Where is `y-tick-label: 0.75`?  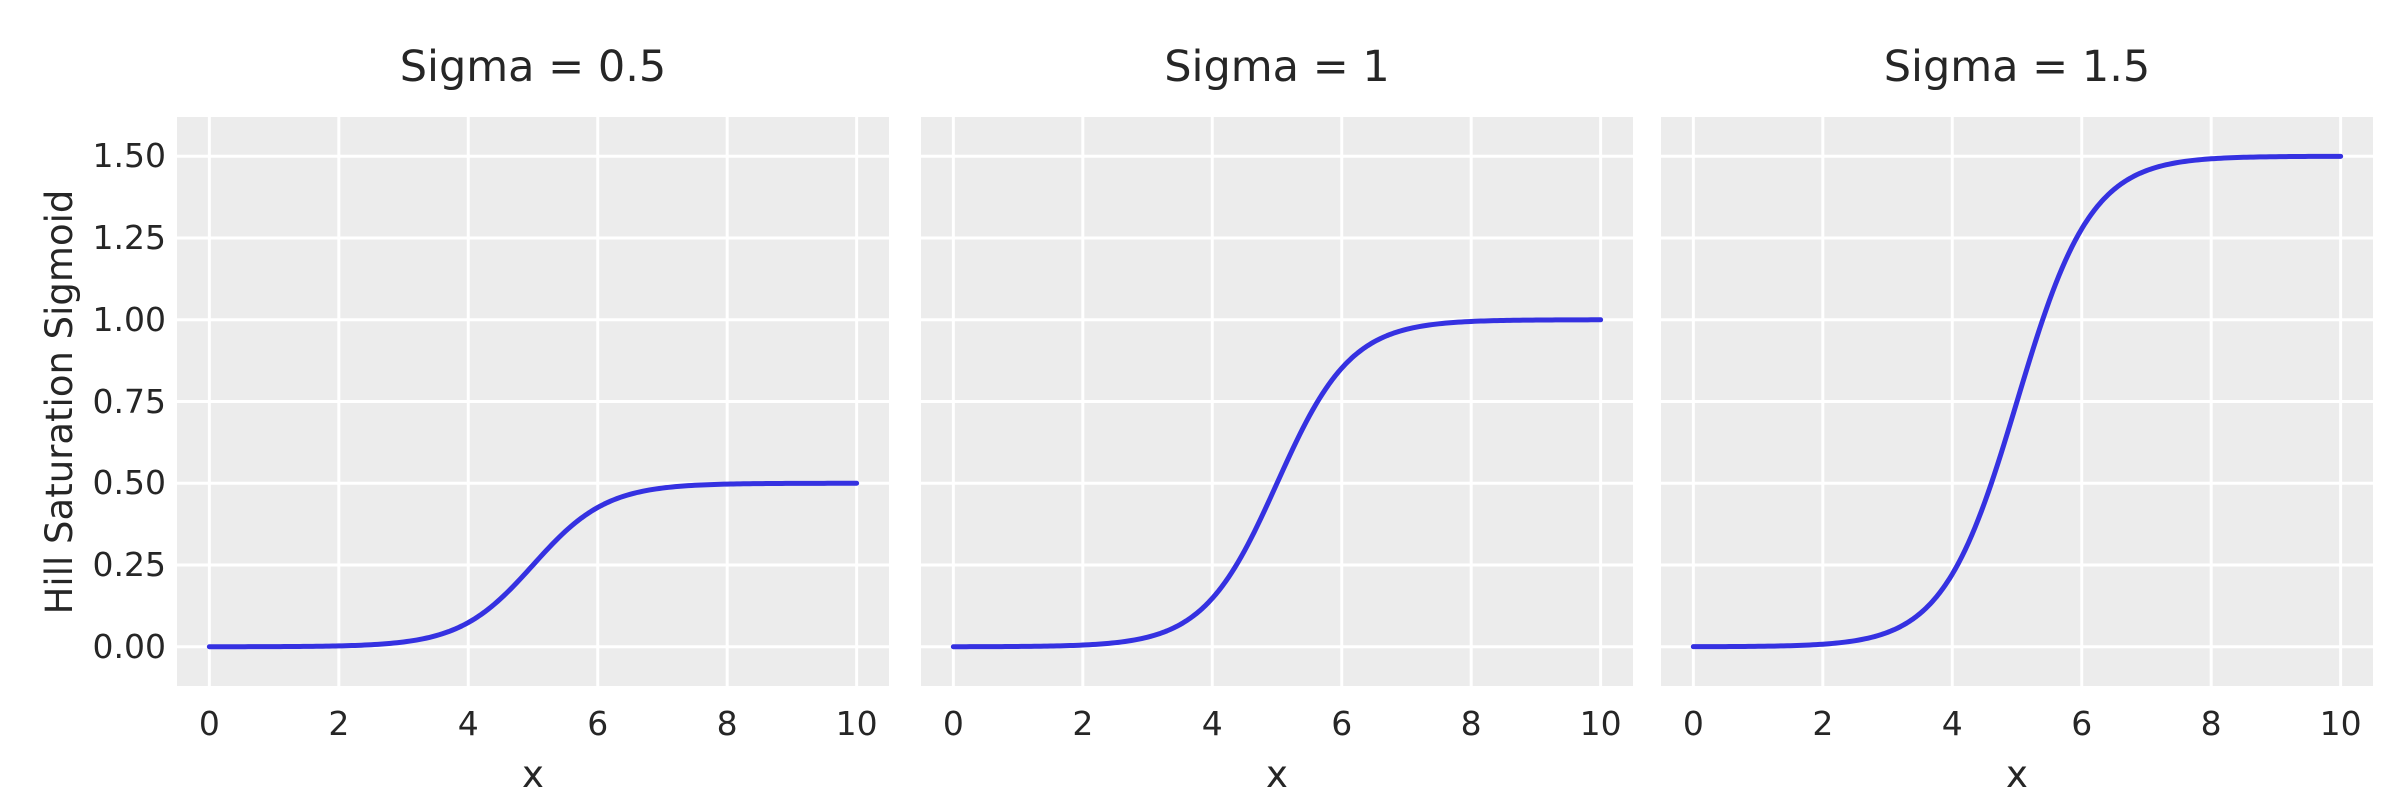
y-tick-label: 0.75 is located at coordinates (129, 401).